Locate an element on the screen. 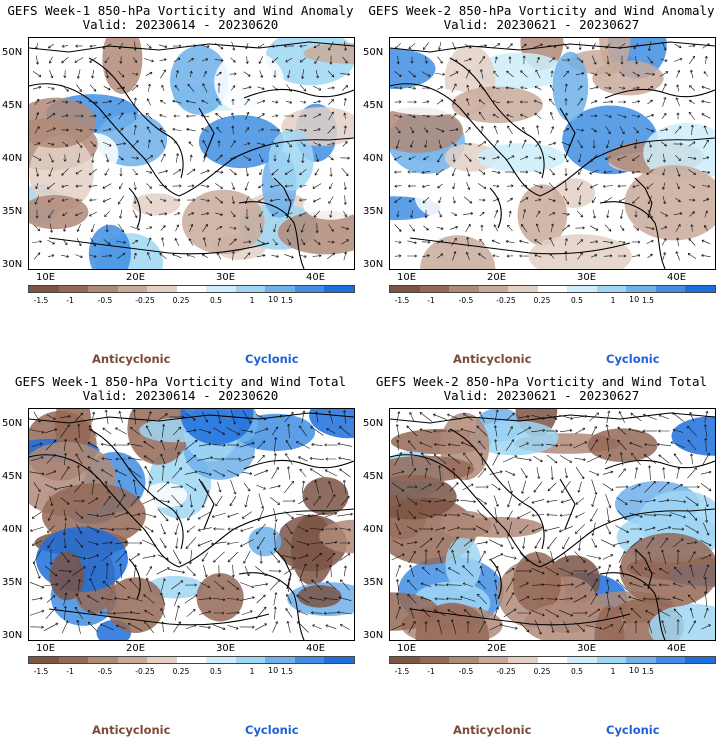  colorbar-tick-label: -1 is located at coordinates (70, 671).